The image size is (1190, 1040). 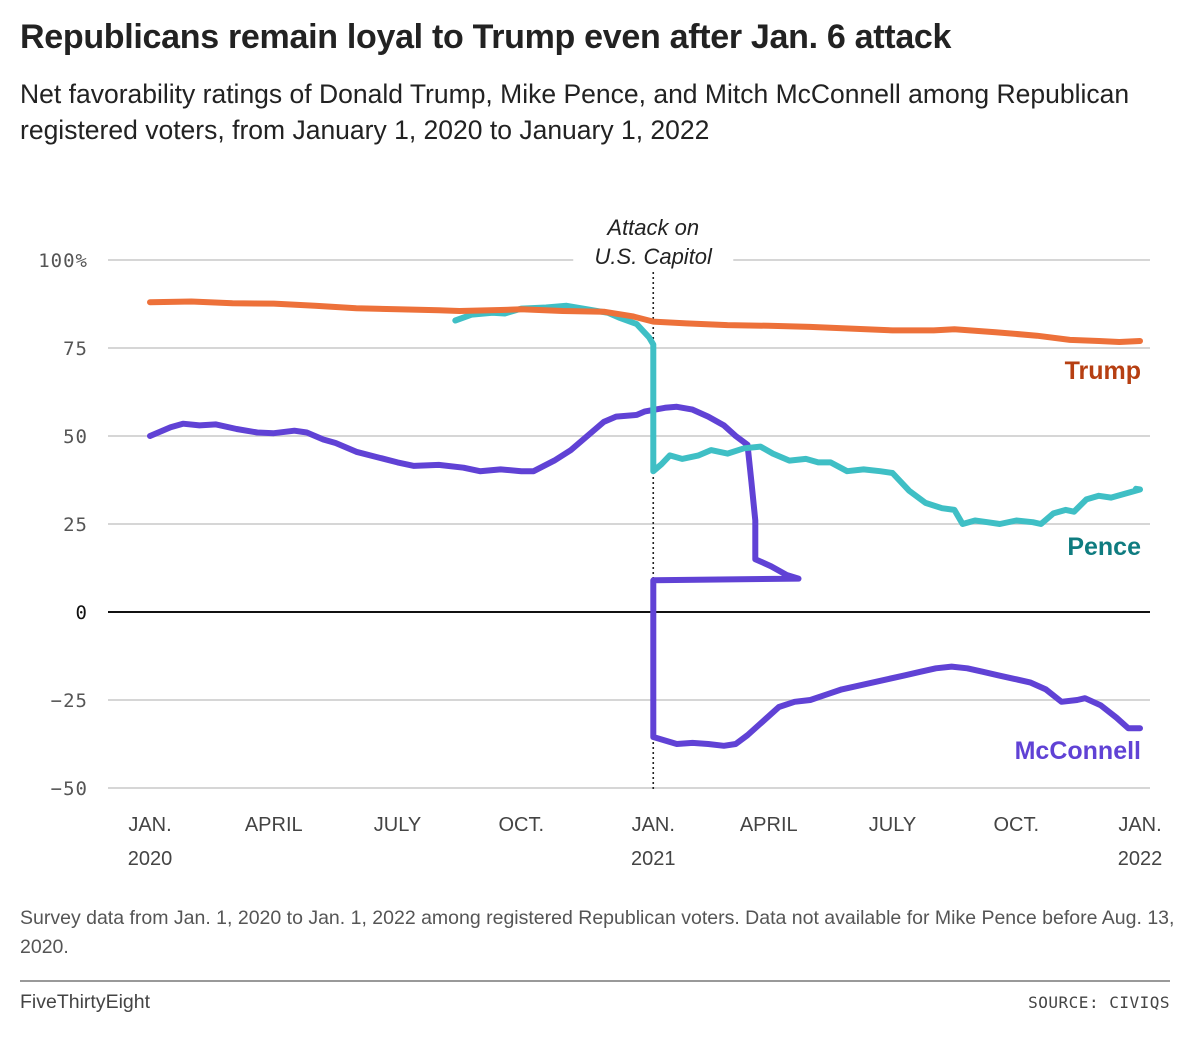 I want to click on annotation-background, so click(x=653, y=259).